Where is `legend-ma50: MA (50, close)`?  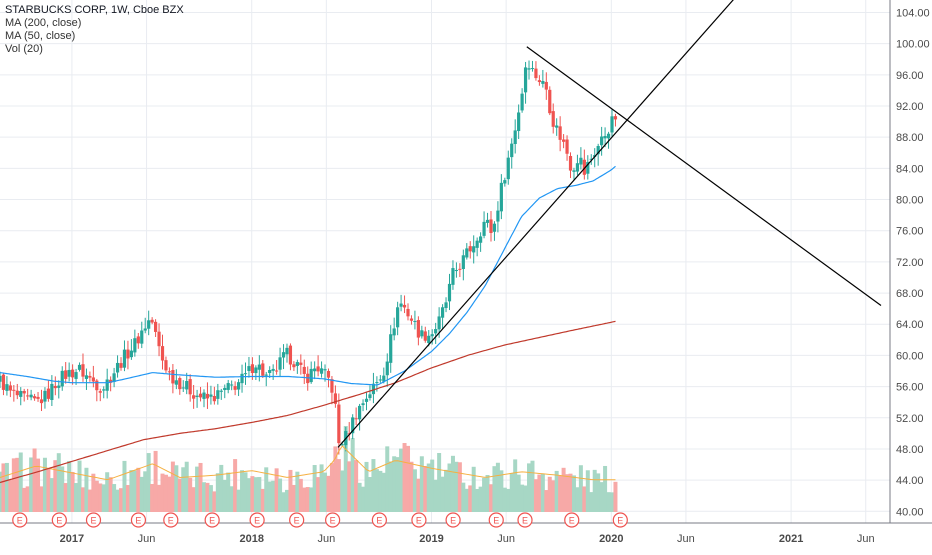 legend-ma50: MA (50, close) is located at coordinates (40, 36).